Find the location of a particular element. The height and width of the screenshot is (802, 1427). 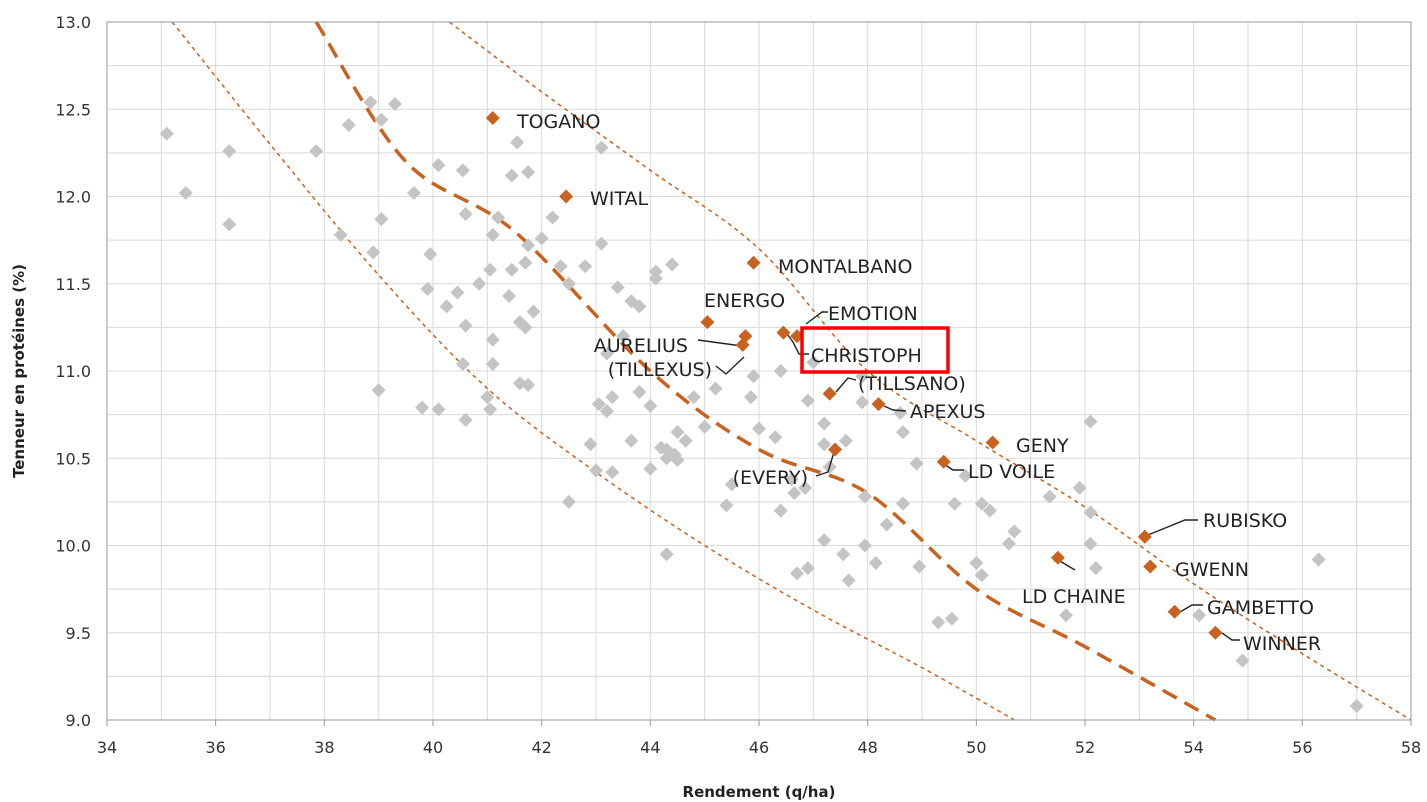

y-tick-label: 11.5 is located at coordinates (73, 284).